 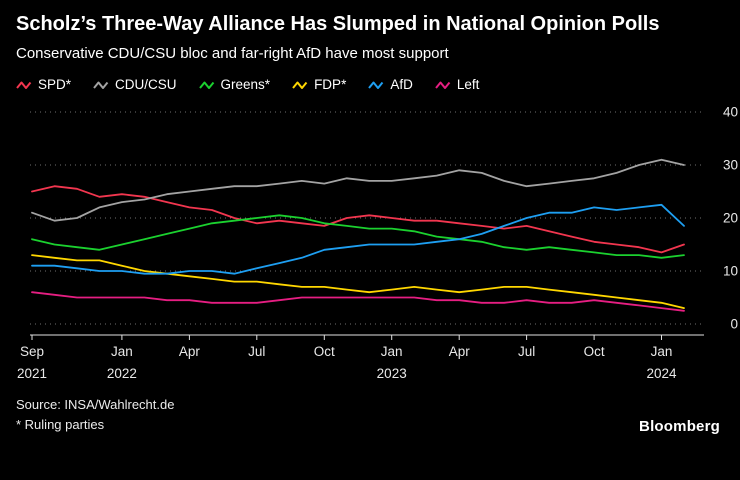 What do you see at coordinates (358, 301) in the screenshot?
I see `series-line-left` at bounding box center [358, 301].